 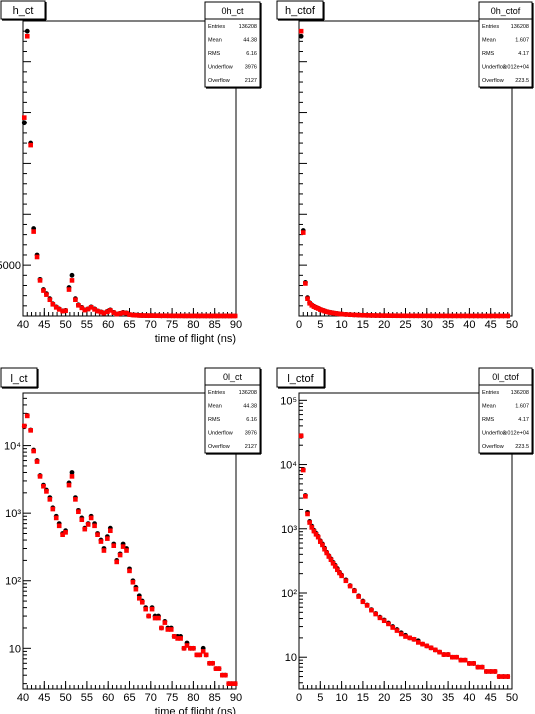 What do you see at coordinates (288, 401) in the screenshot?
I see `y-tick-label: 10⁵` at bounding box center [288, 401].